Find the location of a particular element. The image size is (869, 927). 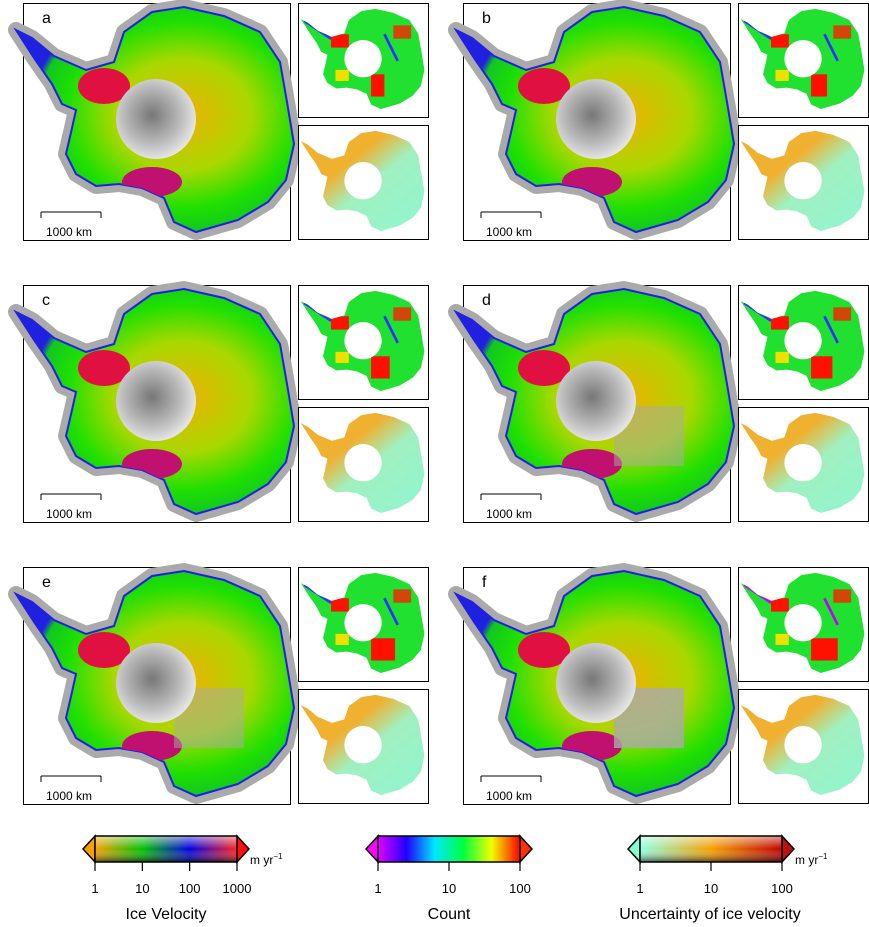

colorbar-tick-label: 1000 is located at coordinates (237, 888).